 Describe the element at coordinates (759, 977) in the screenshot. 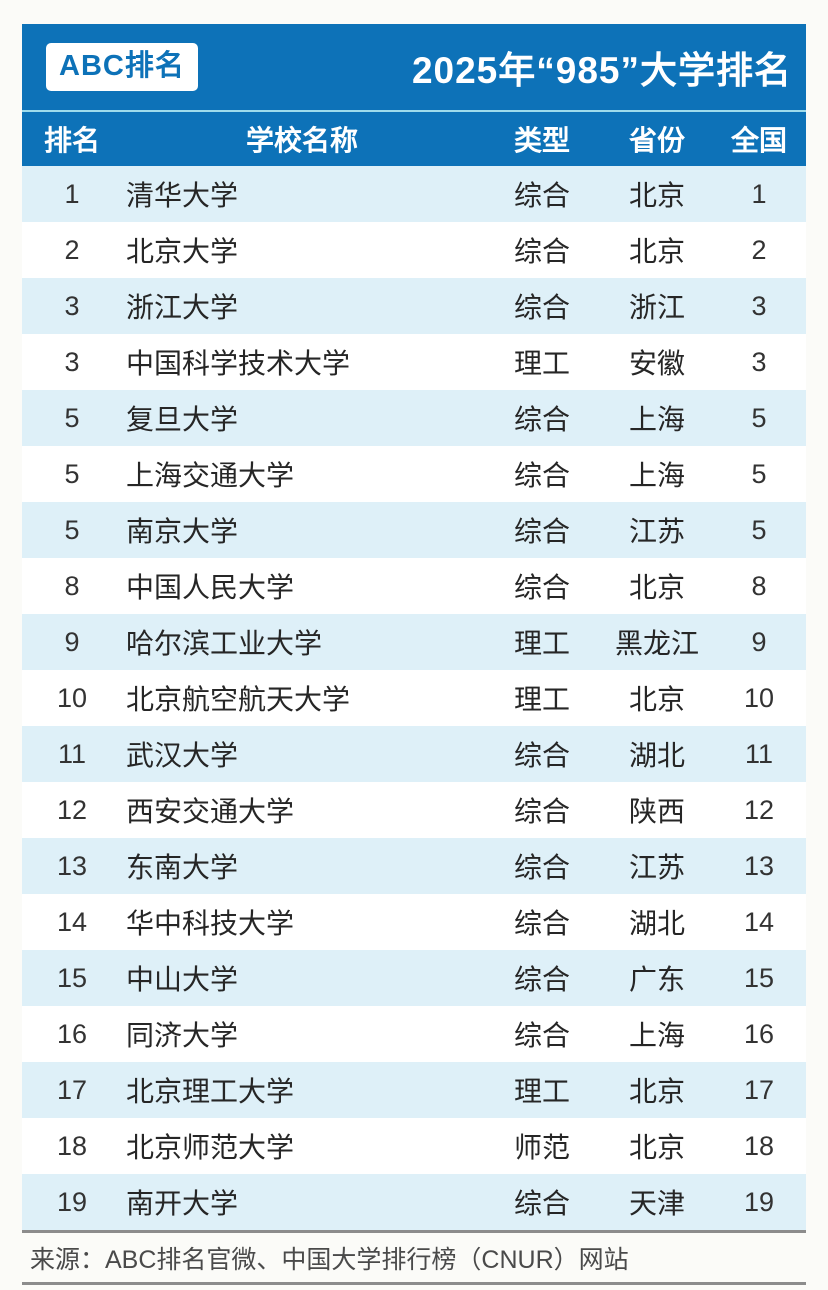

I see `cell-national-rank: 15` at that location.